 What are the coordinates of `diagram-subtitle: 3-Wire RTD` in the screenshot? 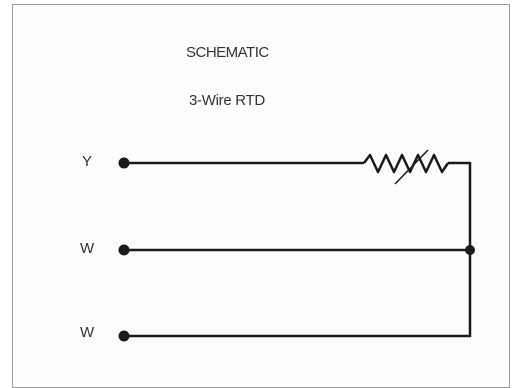 It's located at (227, 100).